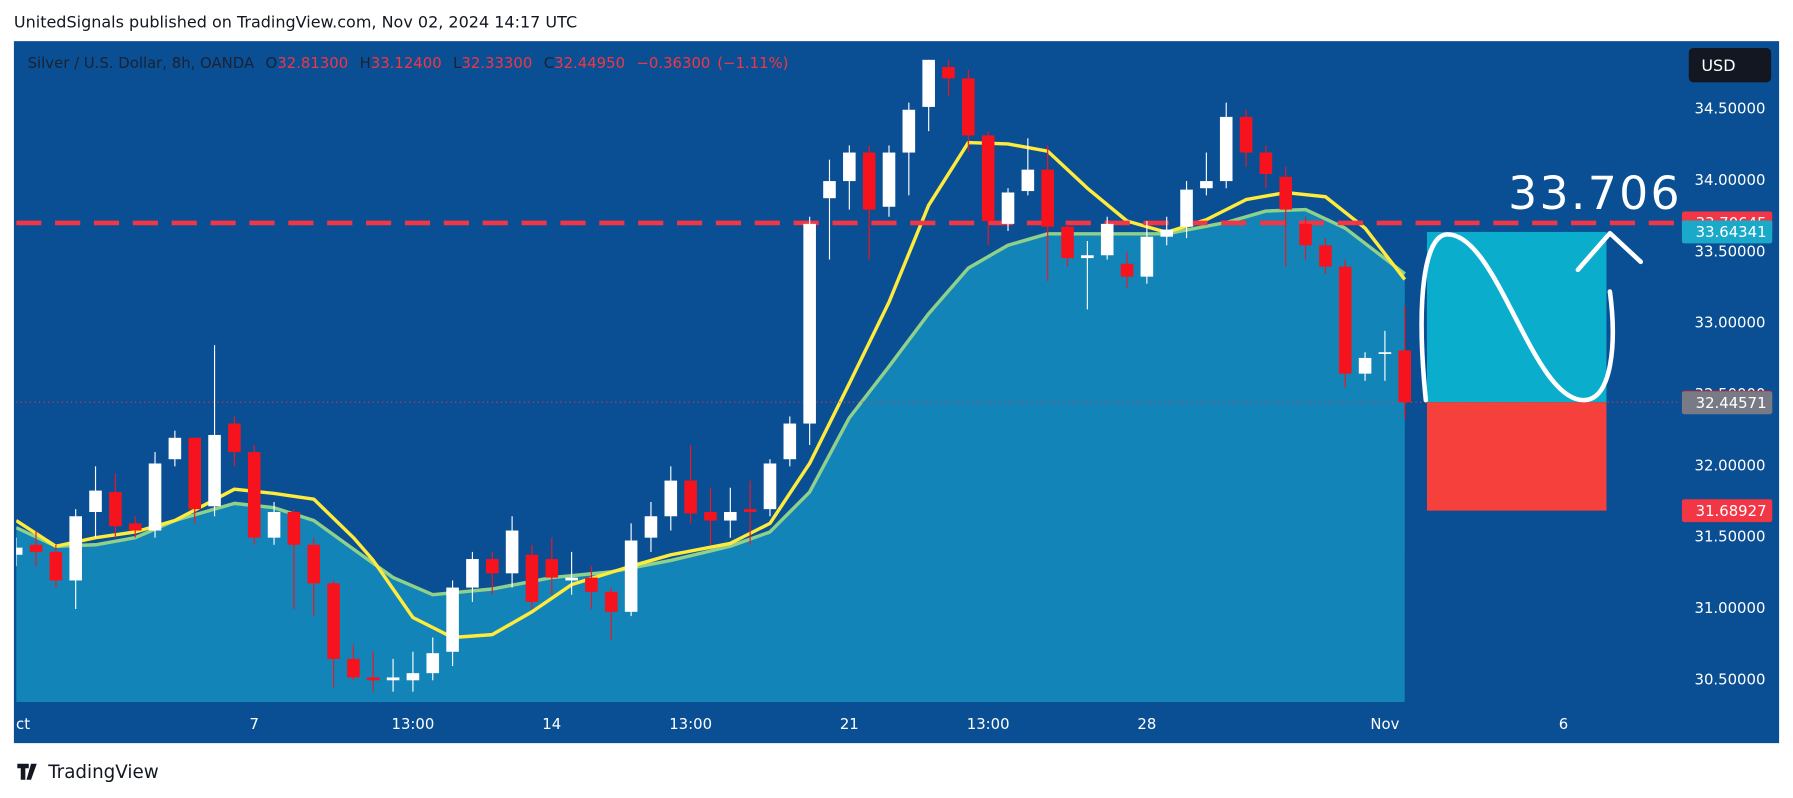 The width and height of the screenshot is (1793, 798). Describe the element at coordinates (1384, 724) in the screenshot. I see `x-tick-label: Nov` at that location.